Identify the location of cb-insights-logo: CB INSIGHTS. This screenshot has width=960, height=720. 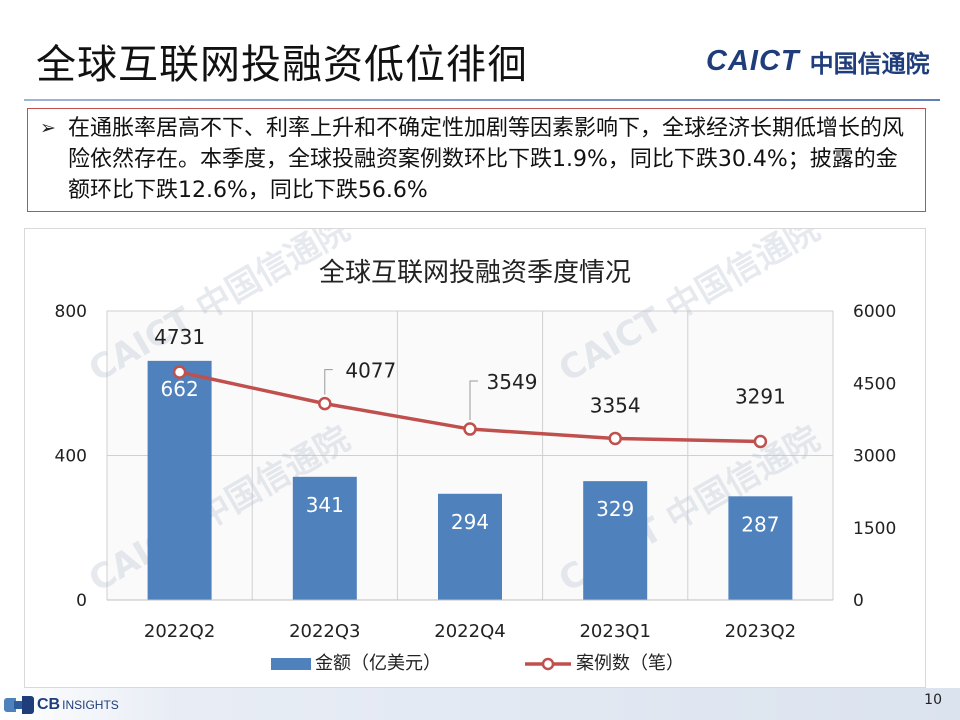
(61, 705).